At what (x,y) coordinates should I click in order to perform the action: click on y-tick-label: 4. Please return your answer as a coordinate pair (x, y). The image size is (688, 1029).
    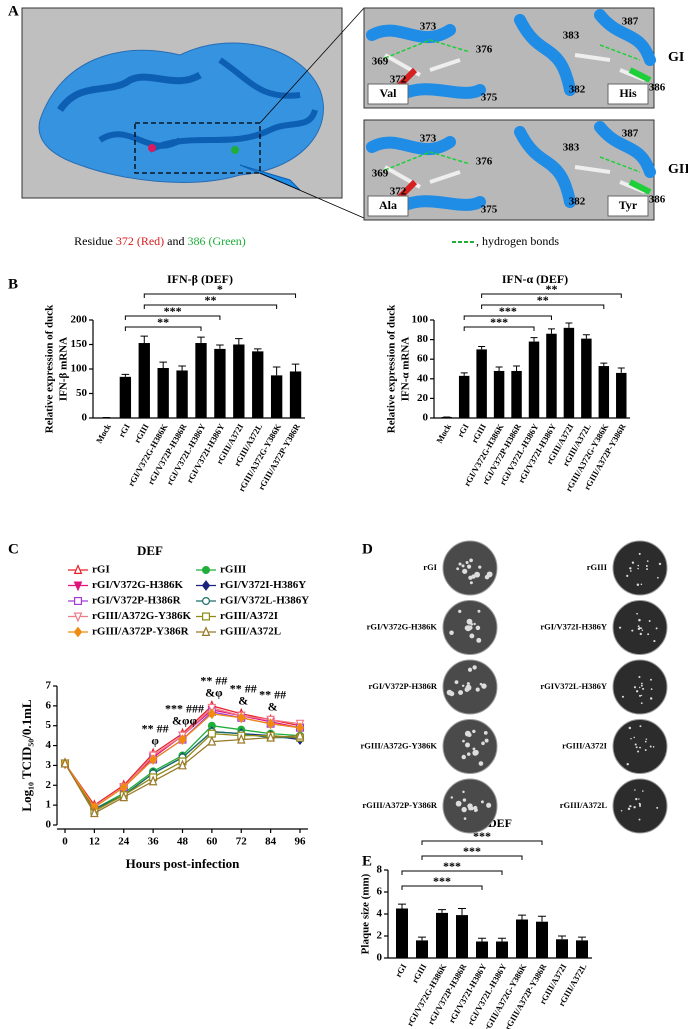
    Looking at the image, I should click on (380, 914).